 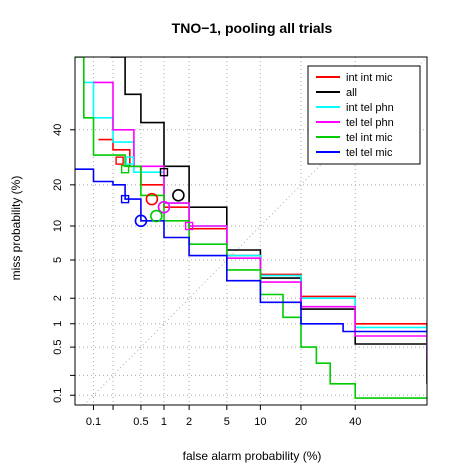 I want to click on min-cost-marker-tel-tel-mic, so click(x=141, y=221).